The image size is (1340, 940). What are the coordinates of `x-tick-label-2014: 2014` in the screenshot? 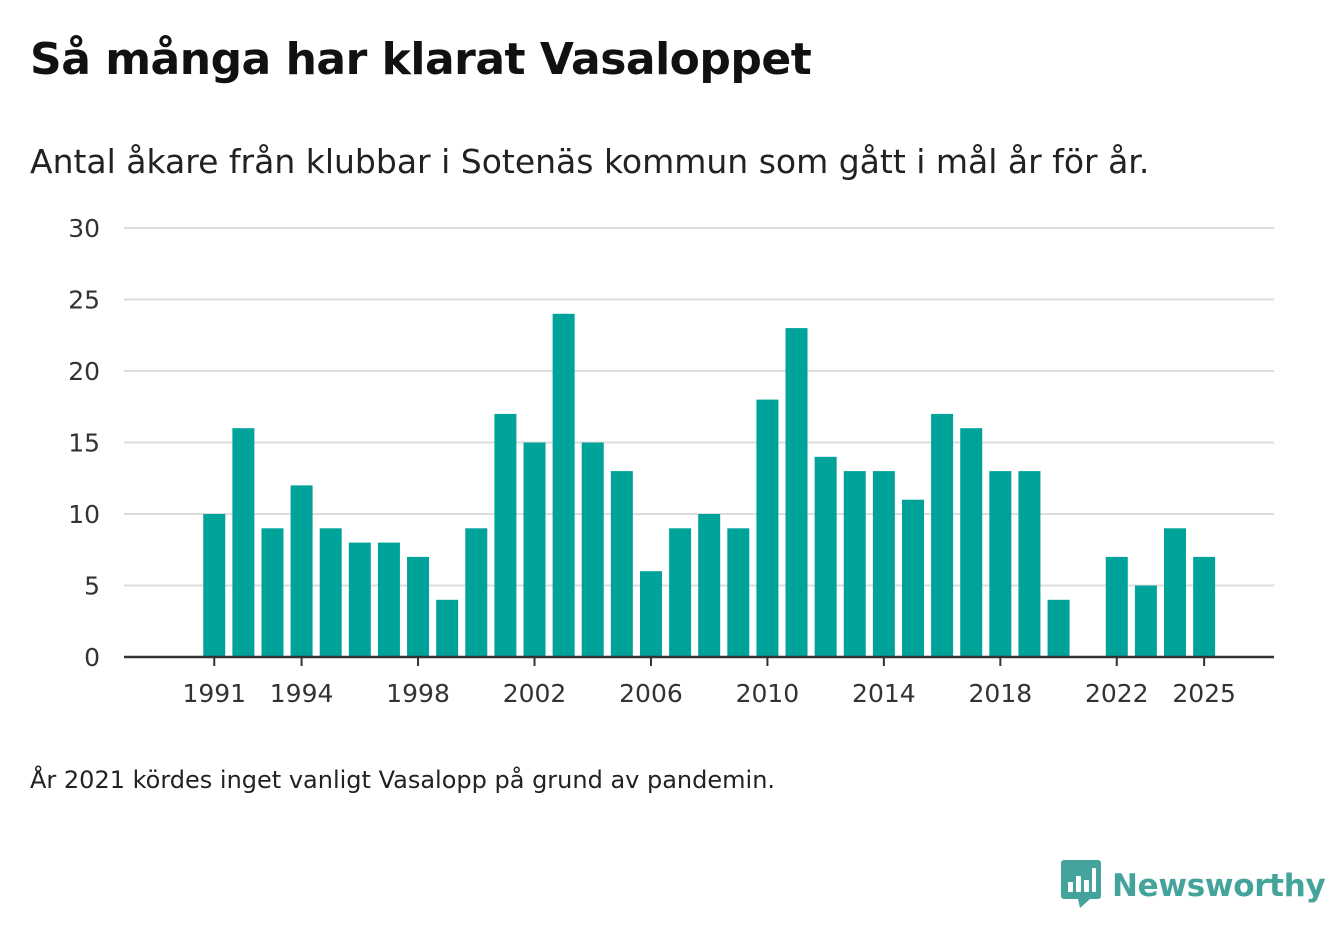 It's located at (884, 693).